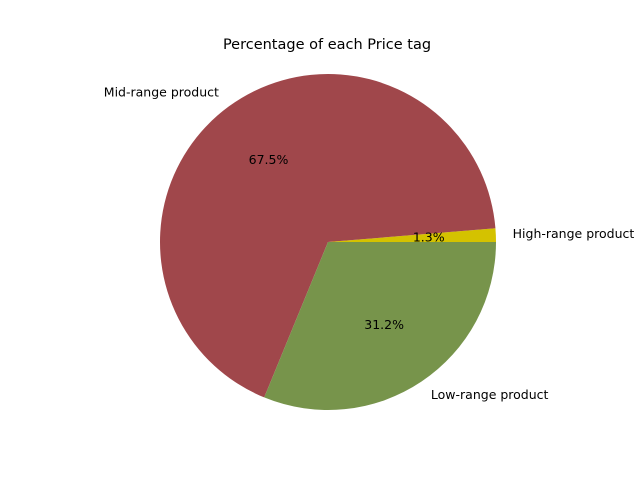 The width and height of the screenshot is (640, 484). I want to click on slice-label-high-range-product: High-range product, so click(574, 233).